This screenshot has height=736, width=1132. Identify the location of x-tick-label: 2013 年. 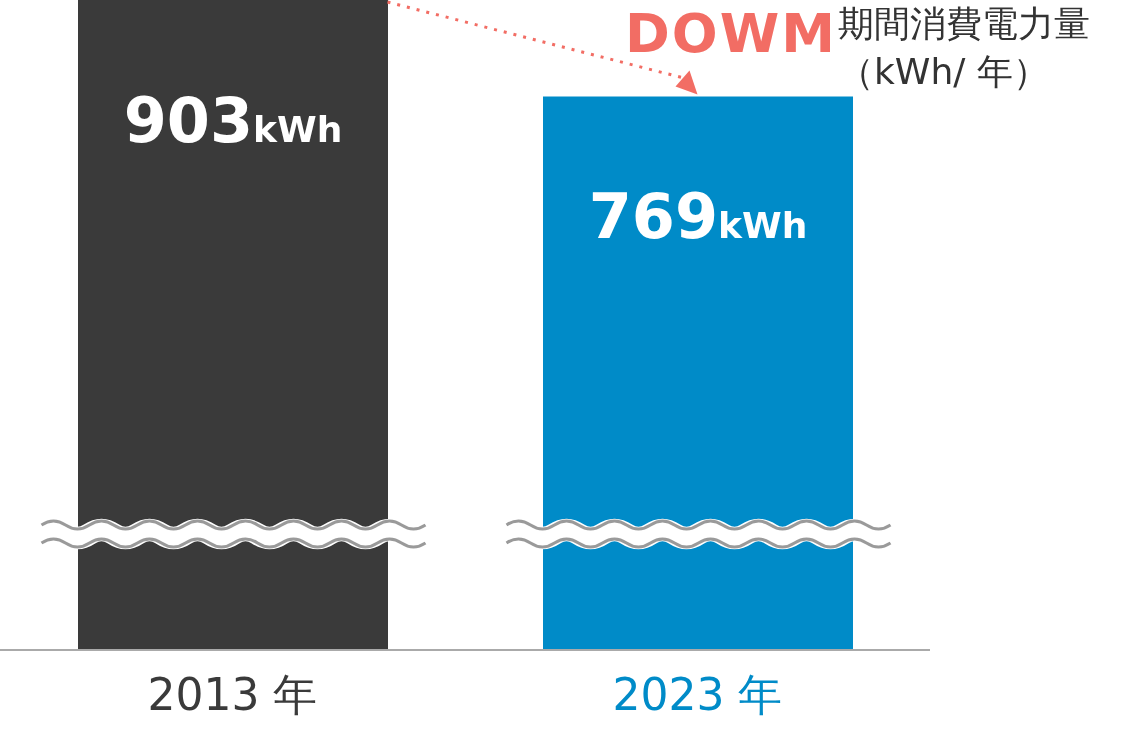
(232, 694).